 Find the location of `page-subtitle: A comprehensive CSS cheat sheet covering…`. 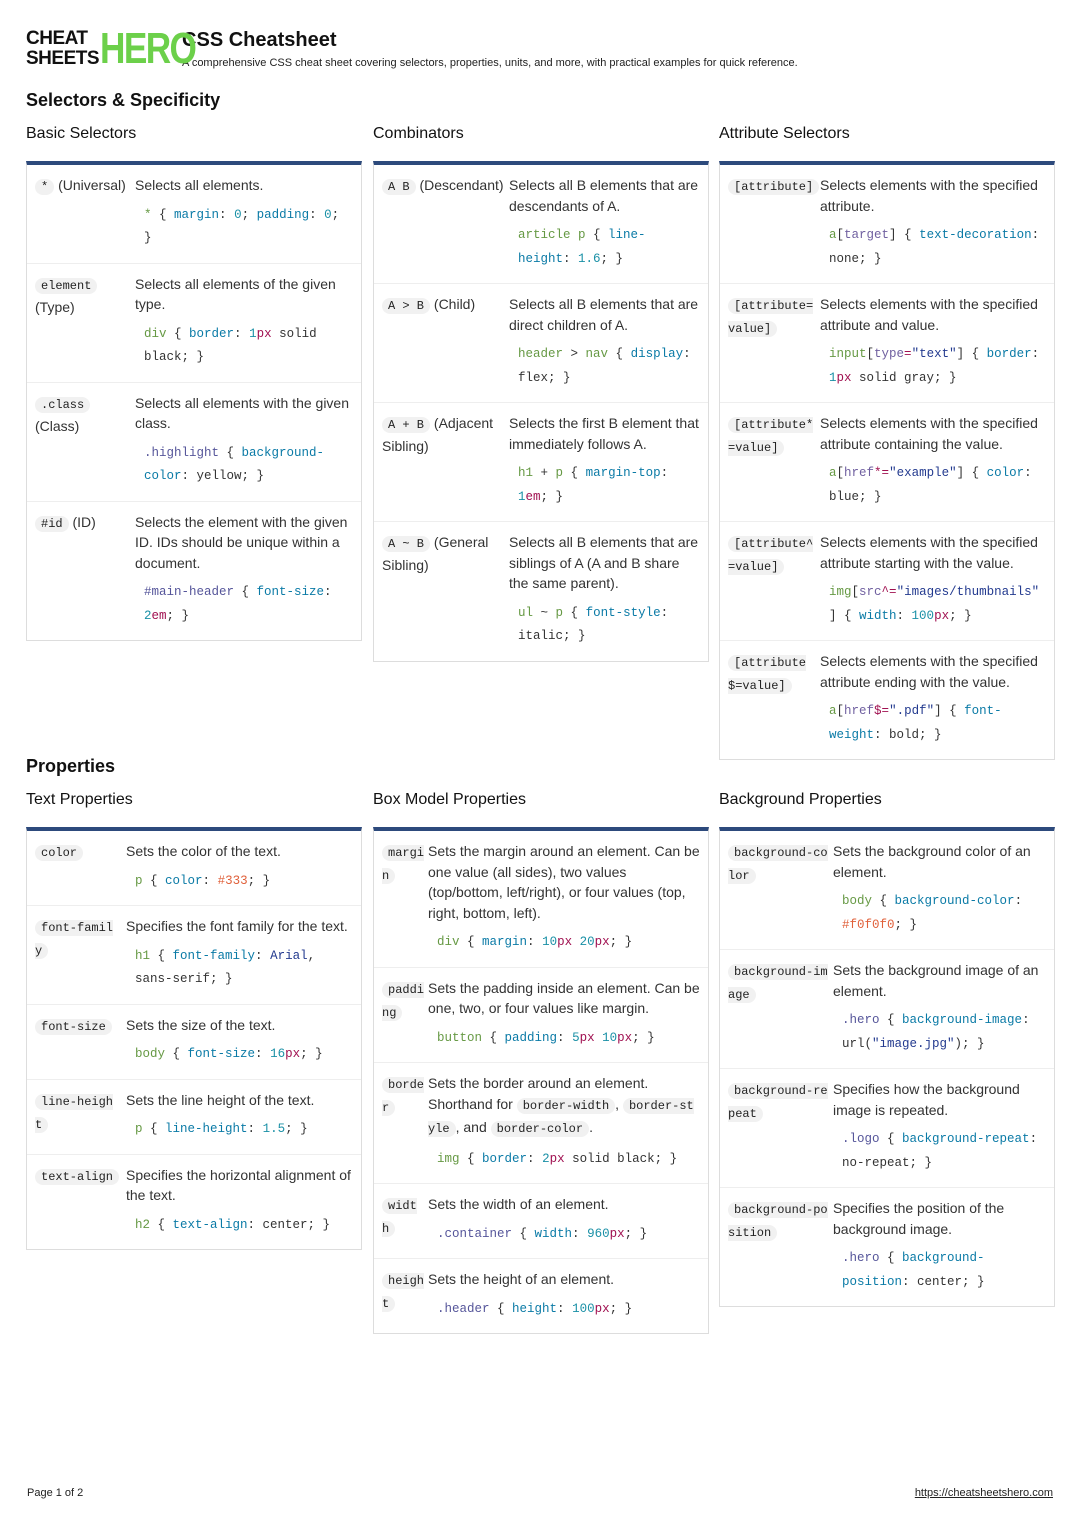

page-subtitle: A comprehensive CSS cheat sheet covering… is located at coordinates (490, 63).